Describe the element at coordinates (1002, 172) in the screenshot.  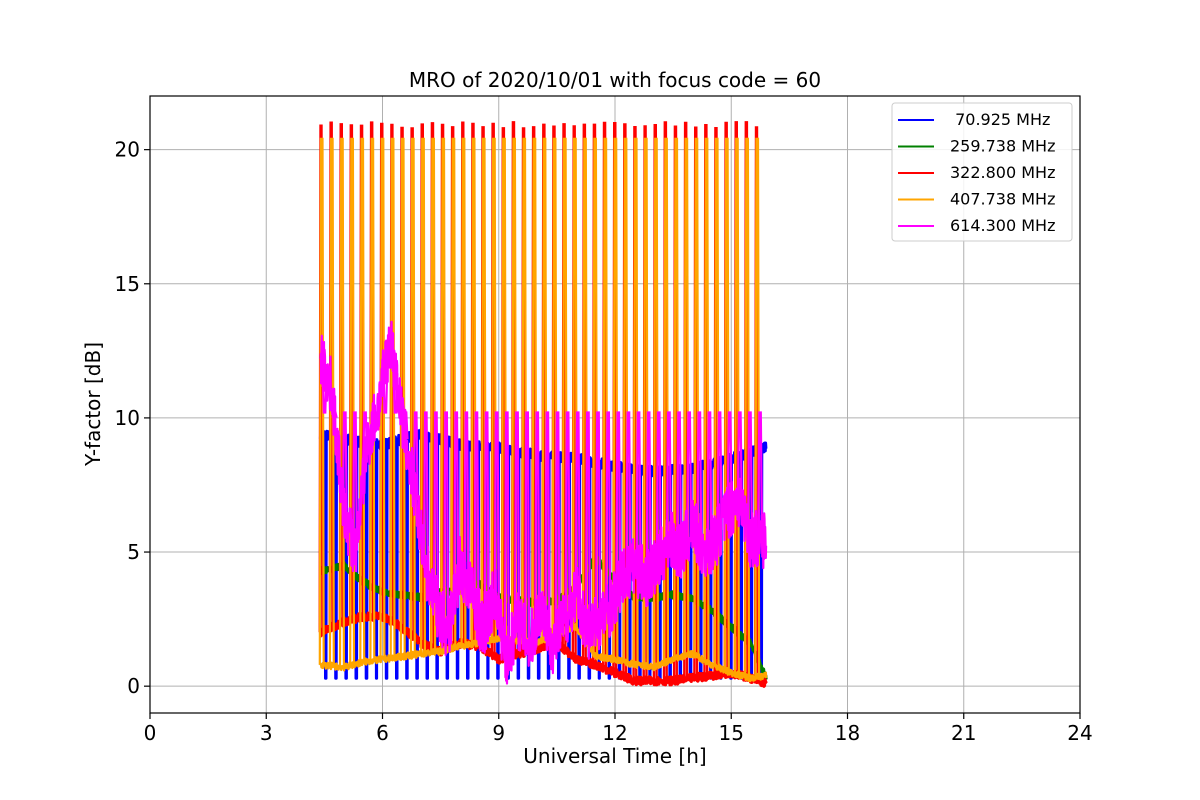
I see `legend-label: 322.800 MHz` at that location.